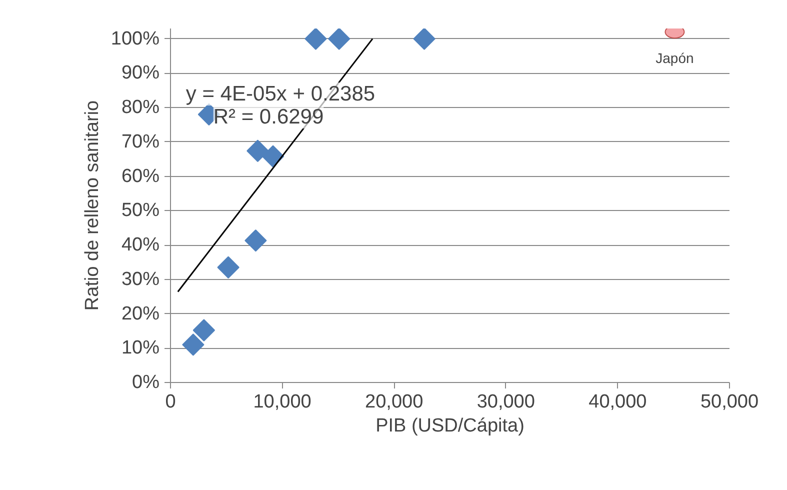 This screenshot has height=490, width=787. I want to click on y-tick-label: 0%, so click(146, 382).